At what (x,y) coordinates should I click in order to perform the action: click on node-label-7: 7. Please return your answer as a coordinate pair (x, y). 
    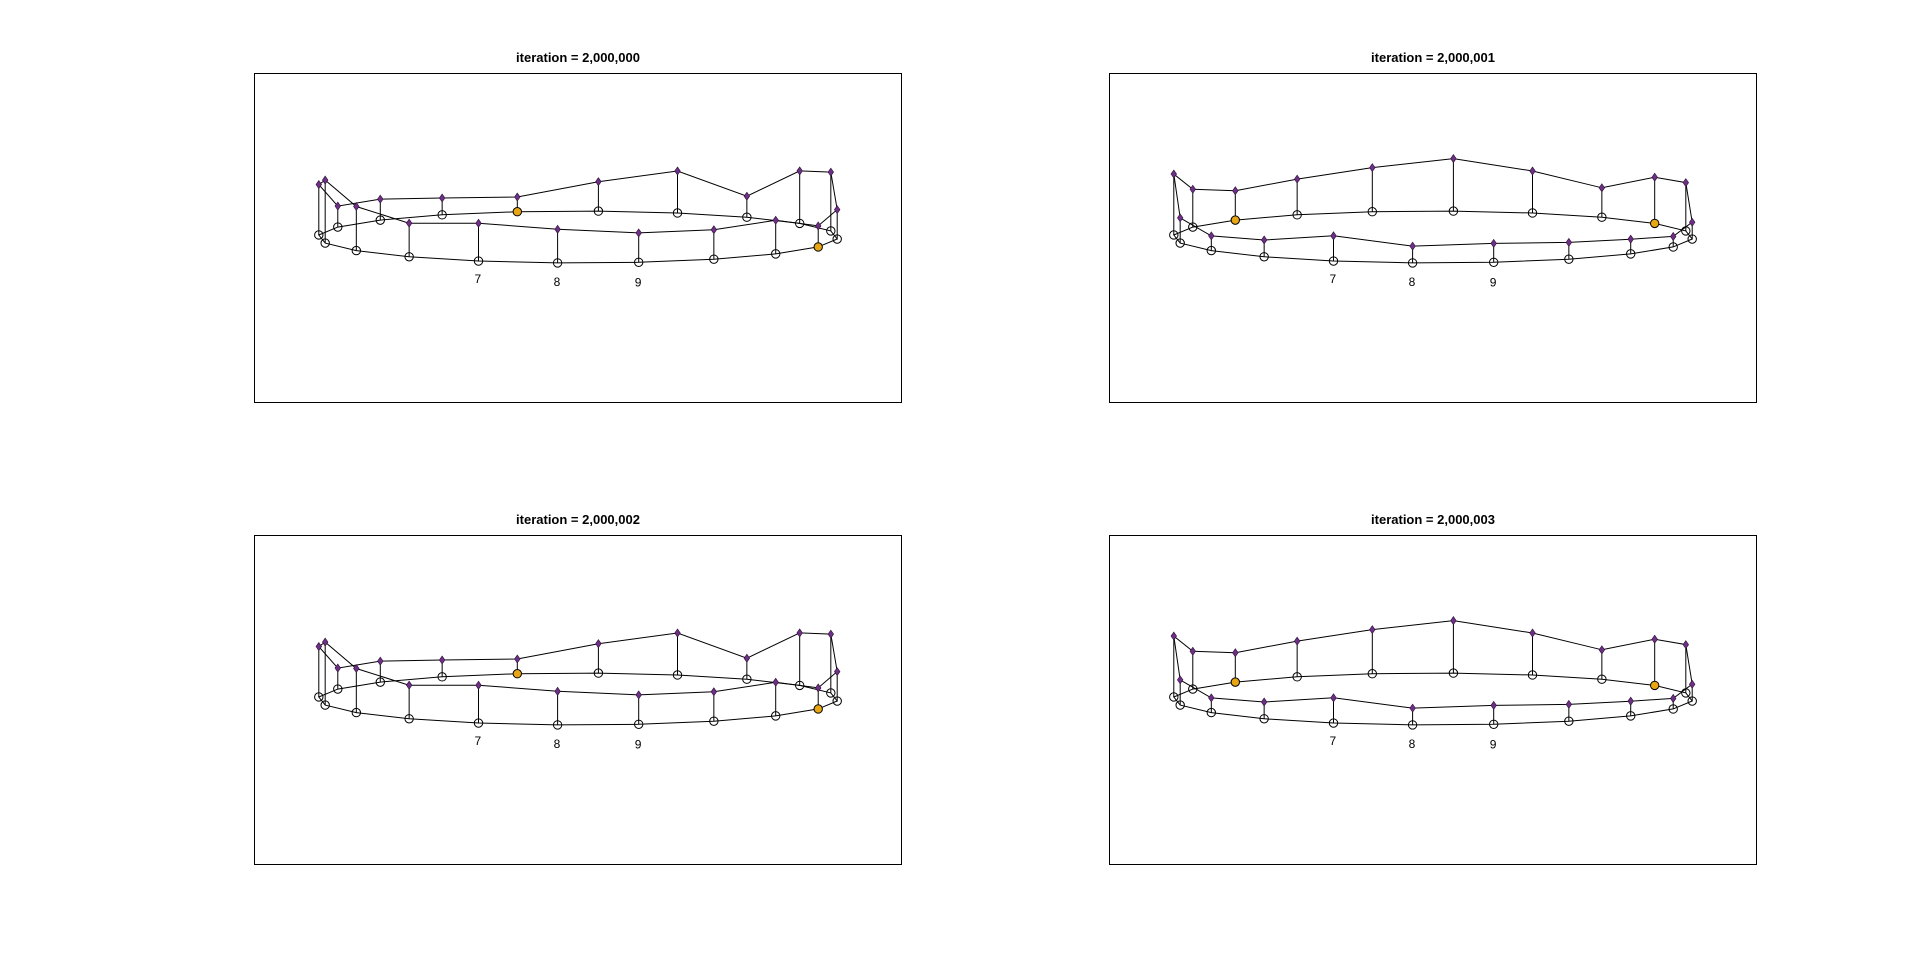
    Looking at the image, I should click on (1333, 741).